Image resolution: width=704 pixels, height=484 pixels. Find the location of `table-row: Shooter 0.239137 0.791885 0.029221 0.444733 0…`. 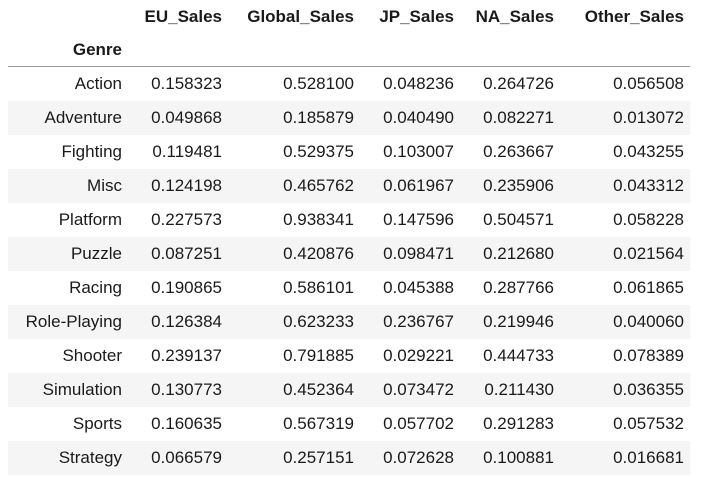

table-row: Shooter 0.239137 0.791885 0.029221 0.444733 0… is located at coordinates (349, 355).